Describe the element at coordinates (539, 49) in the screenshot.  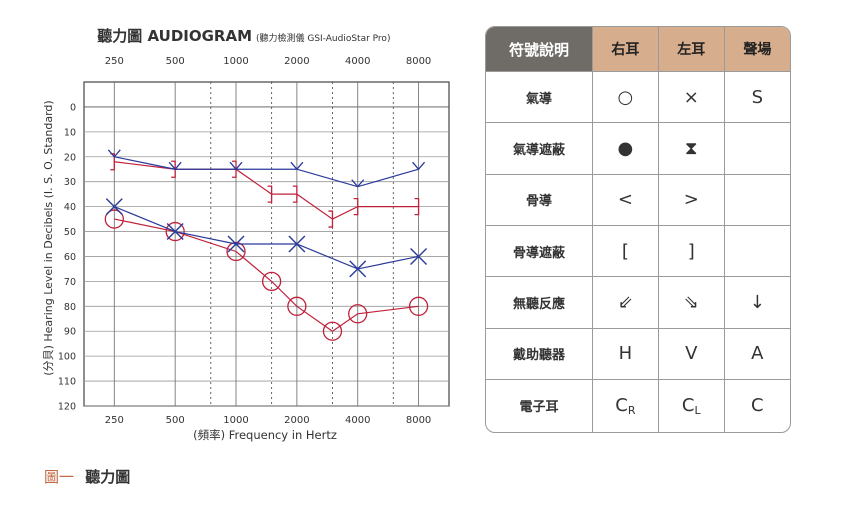
I see `legend-header-symbol: 符號說明` at that location.